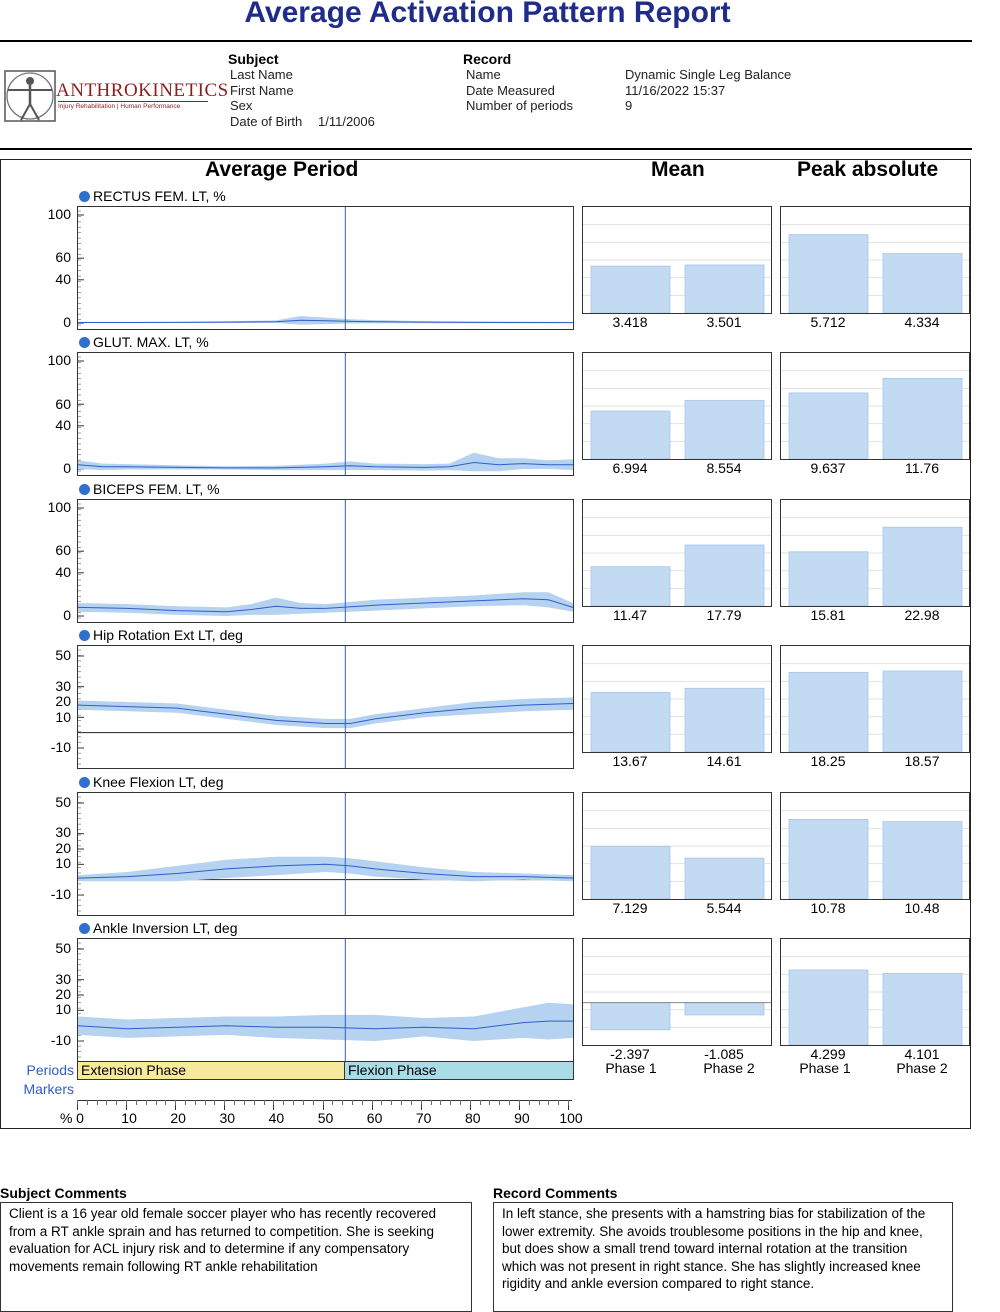  Describe the element at coordinates (63, 278) in the screenshot. I see `y-tick-label: 40` at that location.